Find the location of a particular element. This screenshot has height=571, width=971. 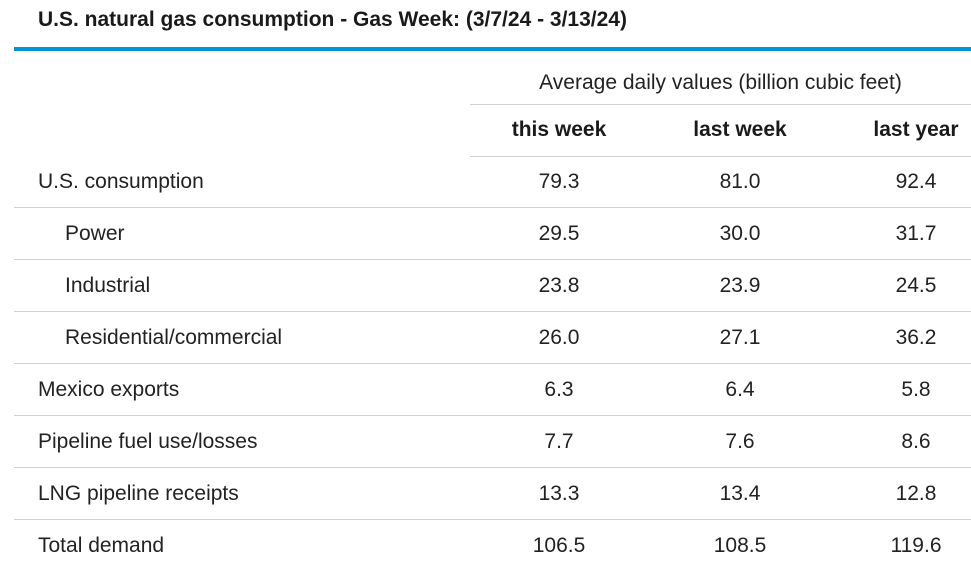

column-header-last-year: last year is located at coordinates (916, 129).